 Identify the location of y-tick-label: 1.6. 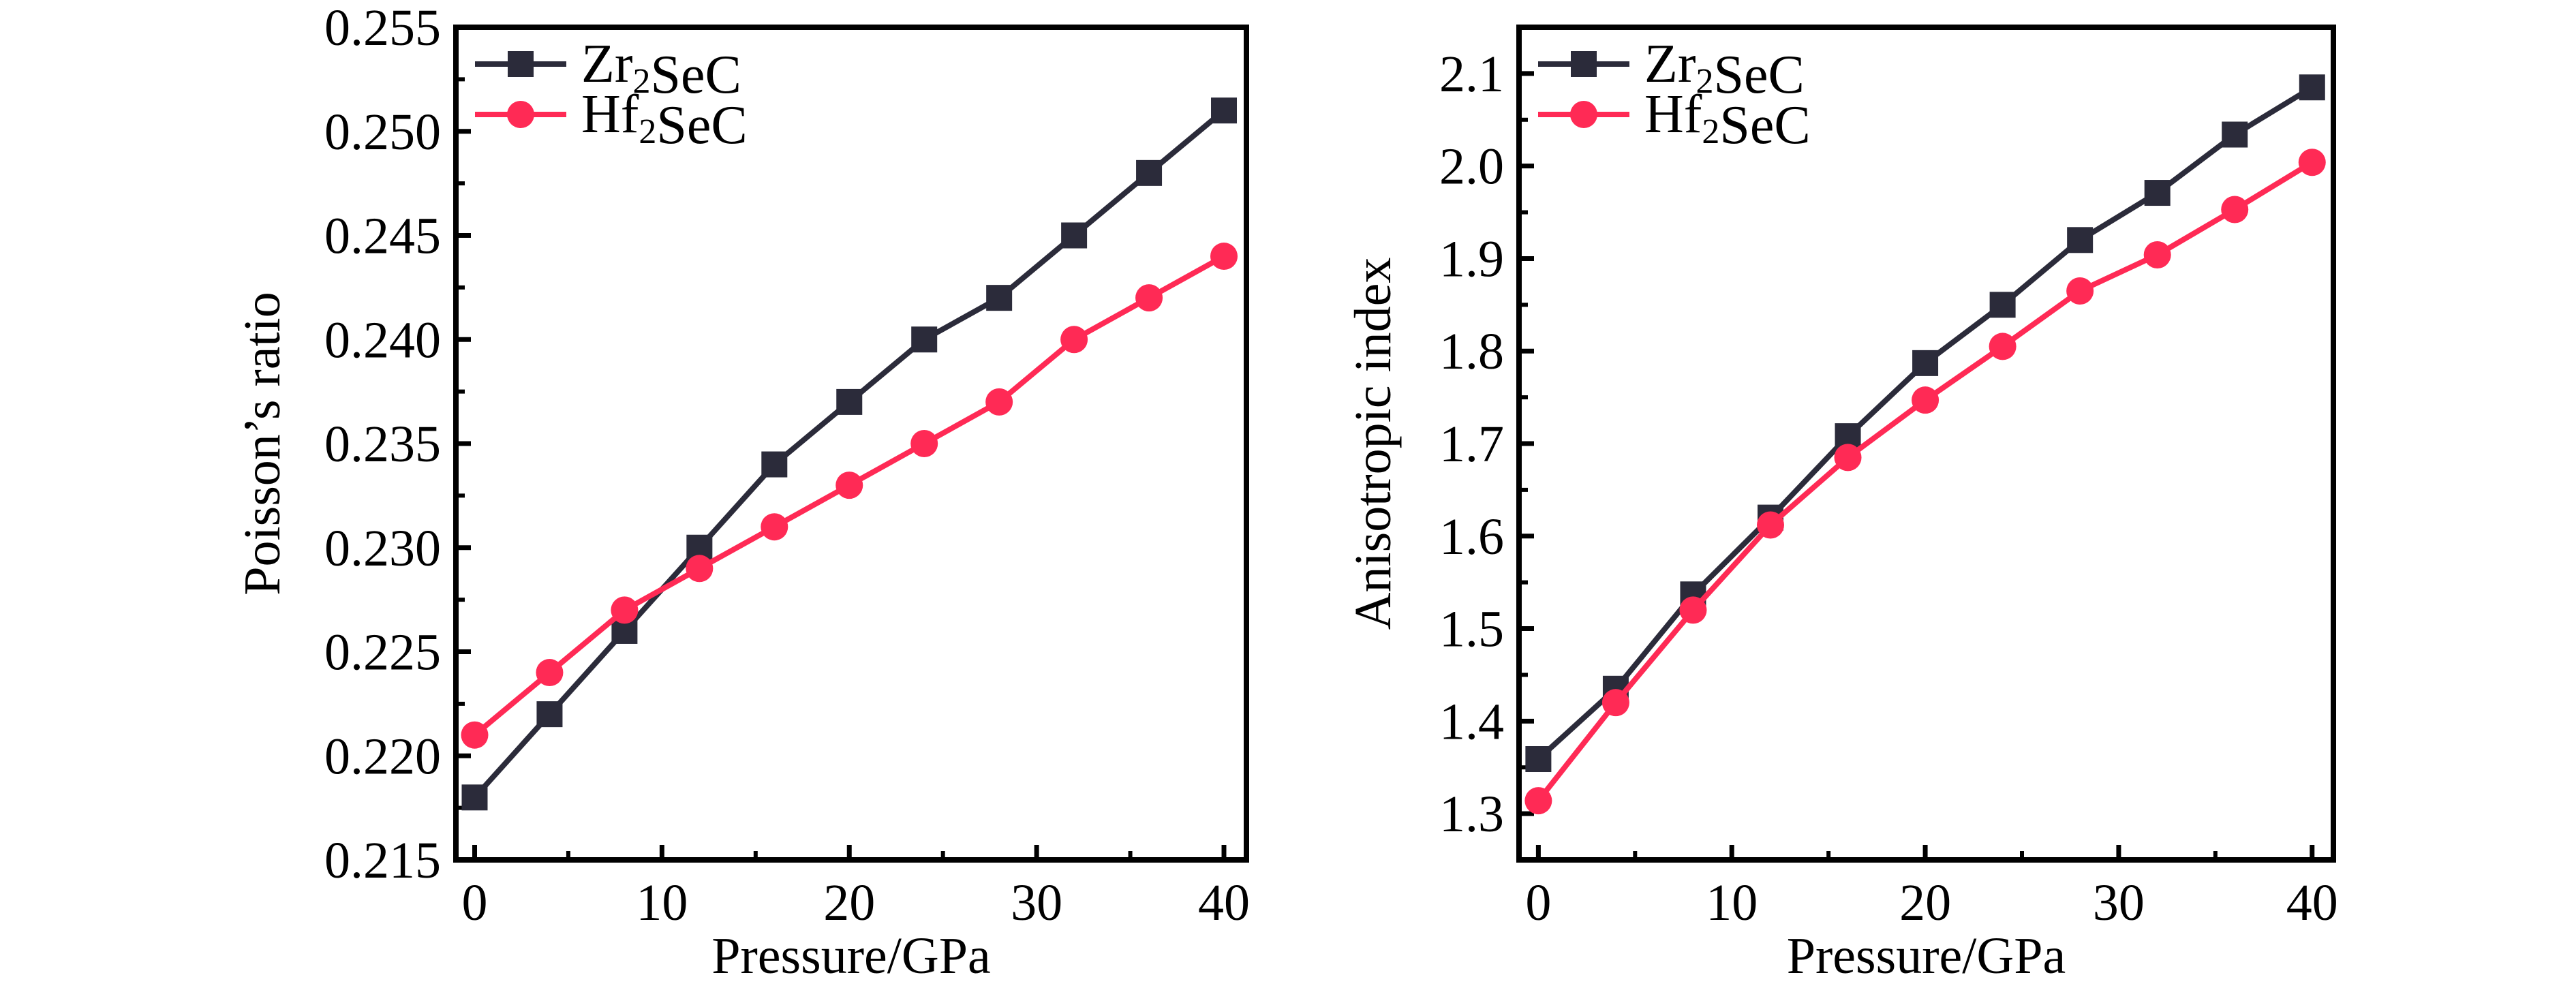
(1471, 537).